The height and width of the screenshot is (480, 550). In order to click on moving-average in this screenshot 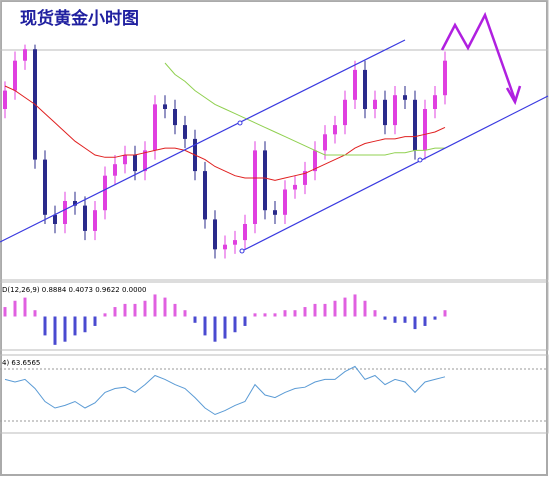, I will do `click(304, 109)`.